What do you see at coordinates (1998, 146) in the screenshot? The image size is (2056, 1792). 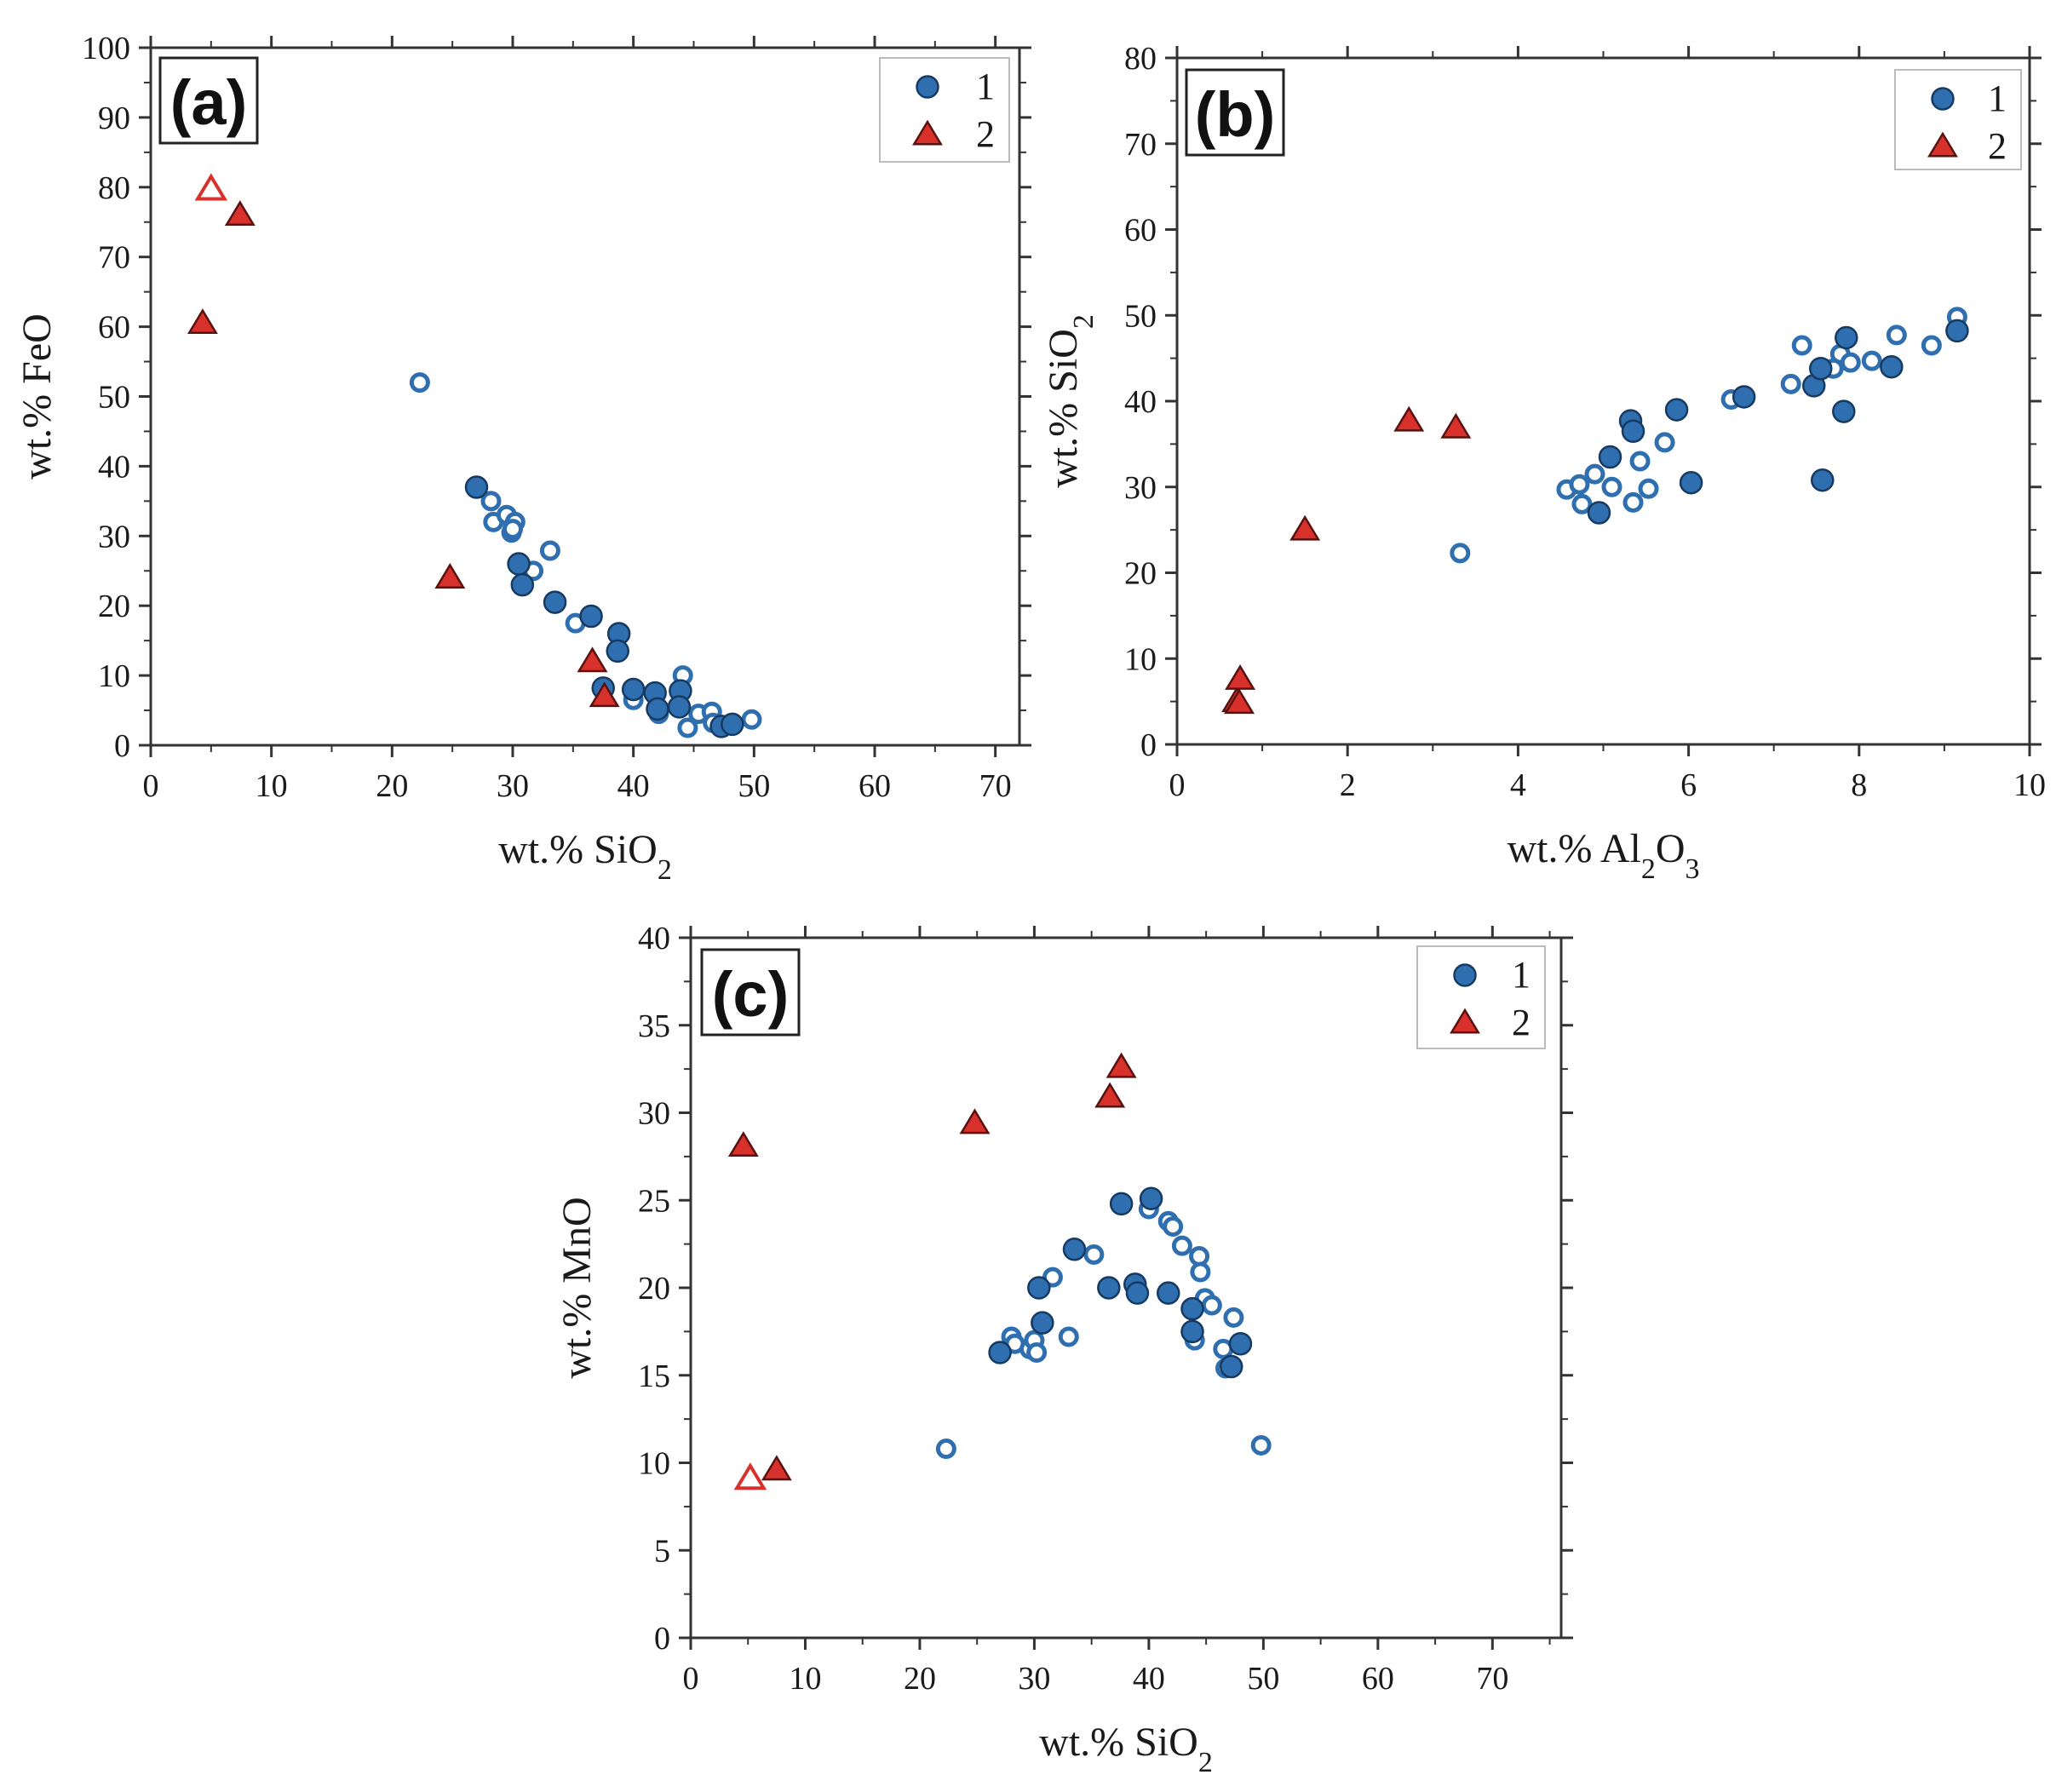 I see `legend-label-2: 2` at bounding box center [1998, 146].